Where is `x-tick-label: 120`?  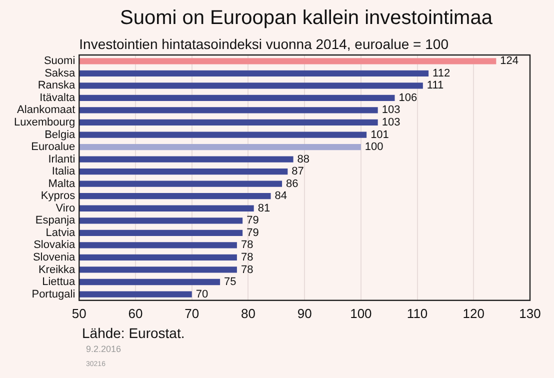 x-tick-label: 120 is located at coordinates (473, 313).